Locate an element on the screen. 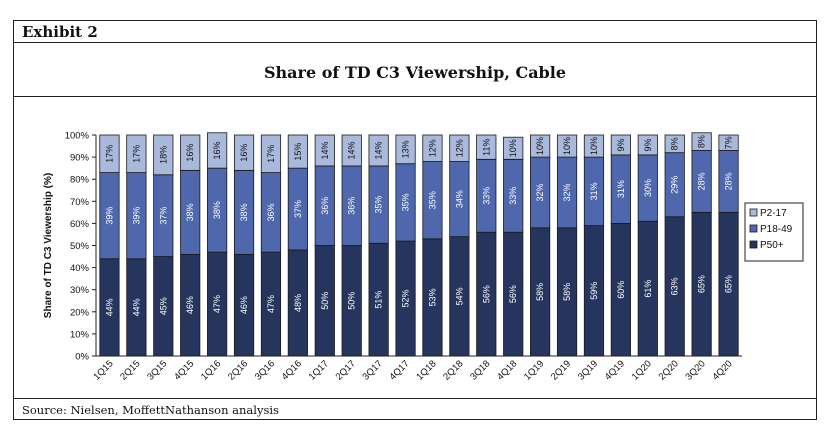 The height and width of the screenshot is (446, 828). y-tick-label: 40% is located at coordinates (80, 268).